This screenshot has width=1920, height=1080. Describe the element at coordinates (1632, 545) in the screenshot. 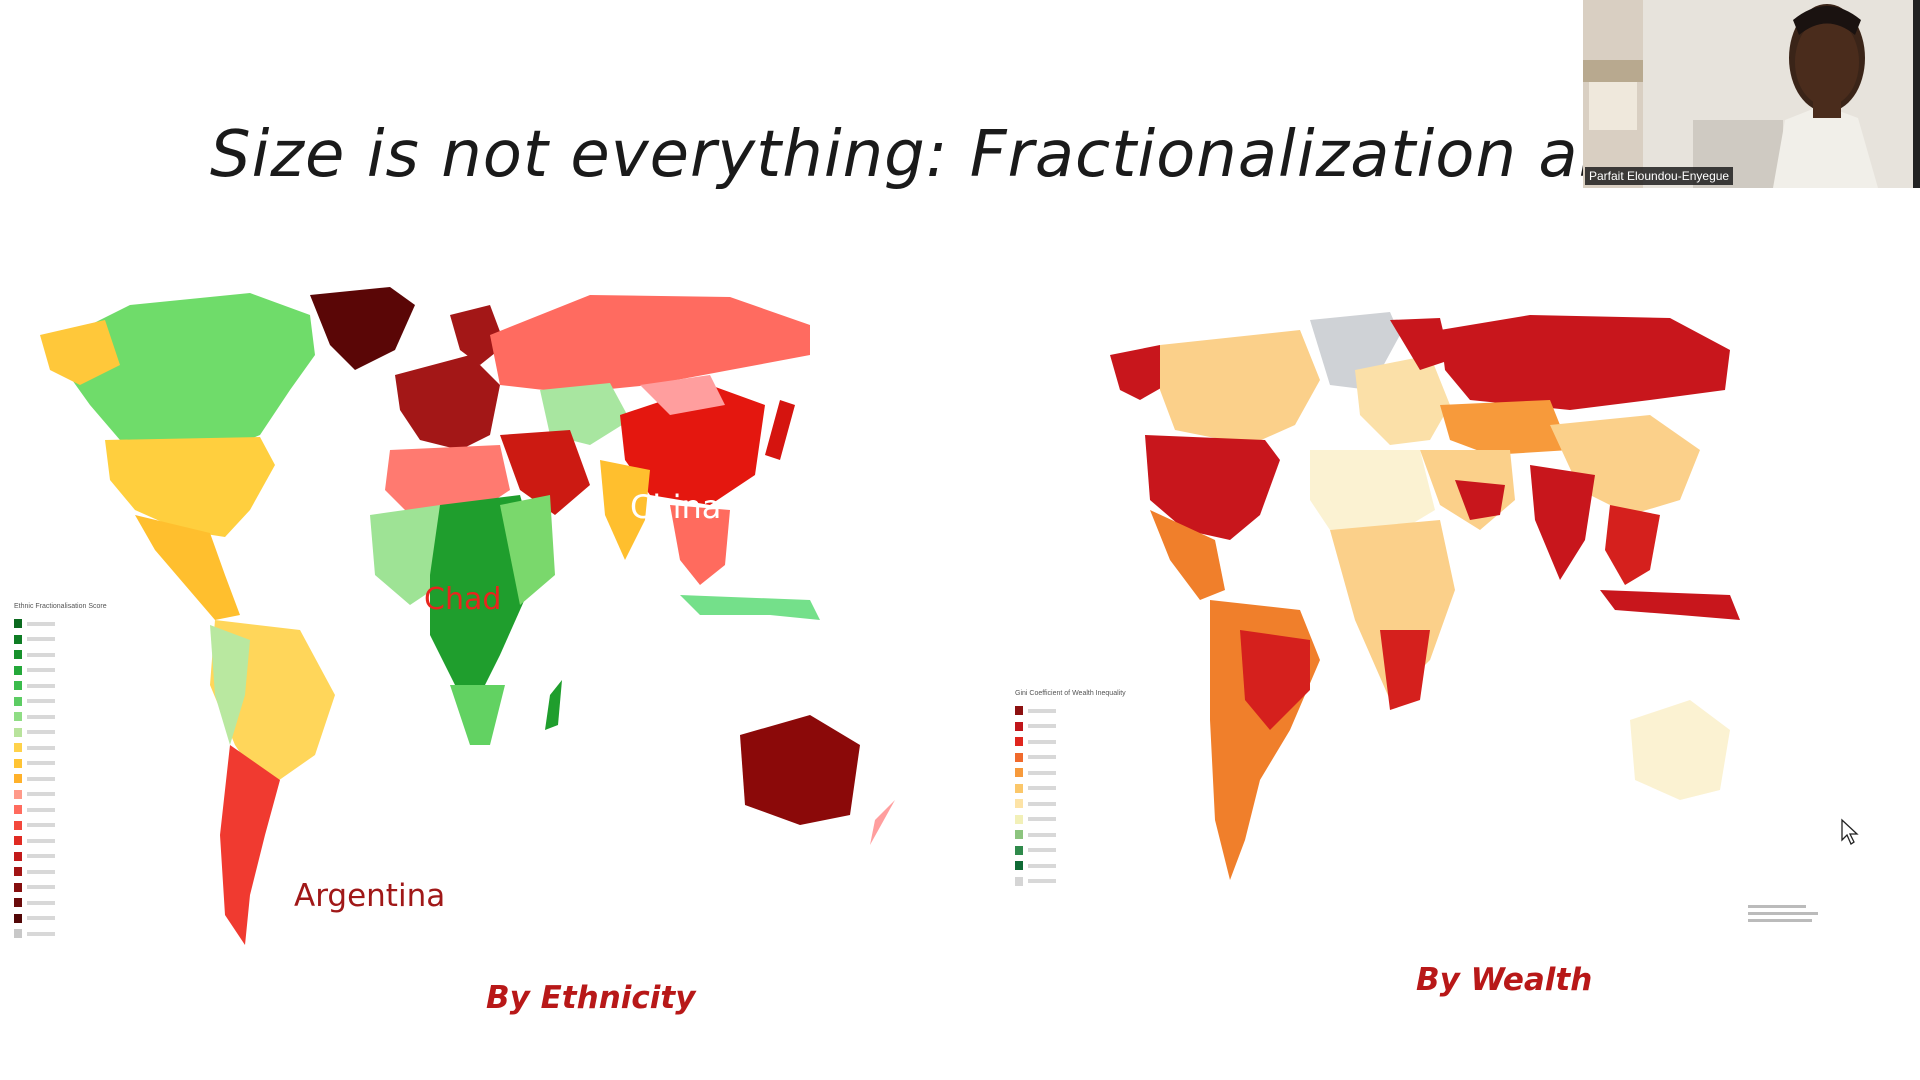

I see `region-southeast-asia` at that location.